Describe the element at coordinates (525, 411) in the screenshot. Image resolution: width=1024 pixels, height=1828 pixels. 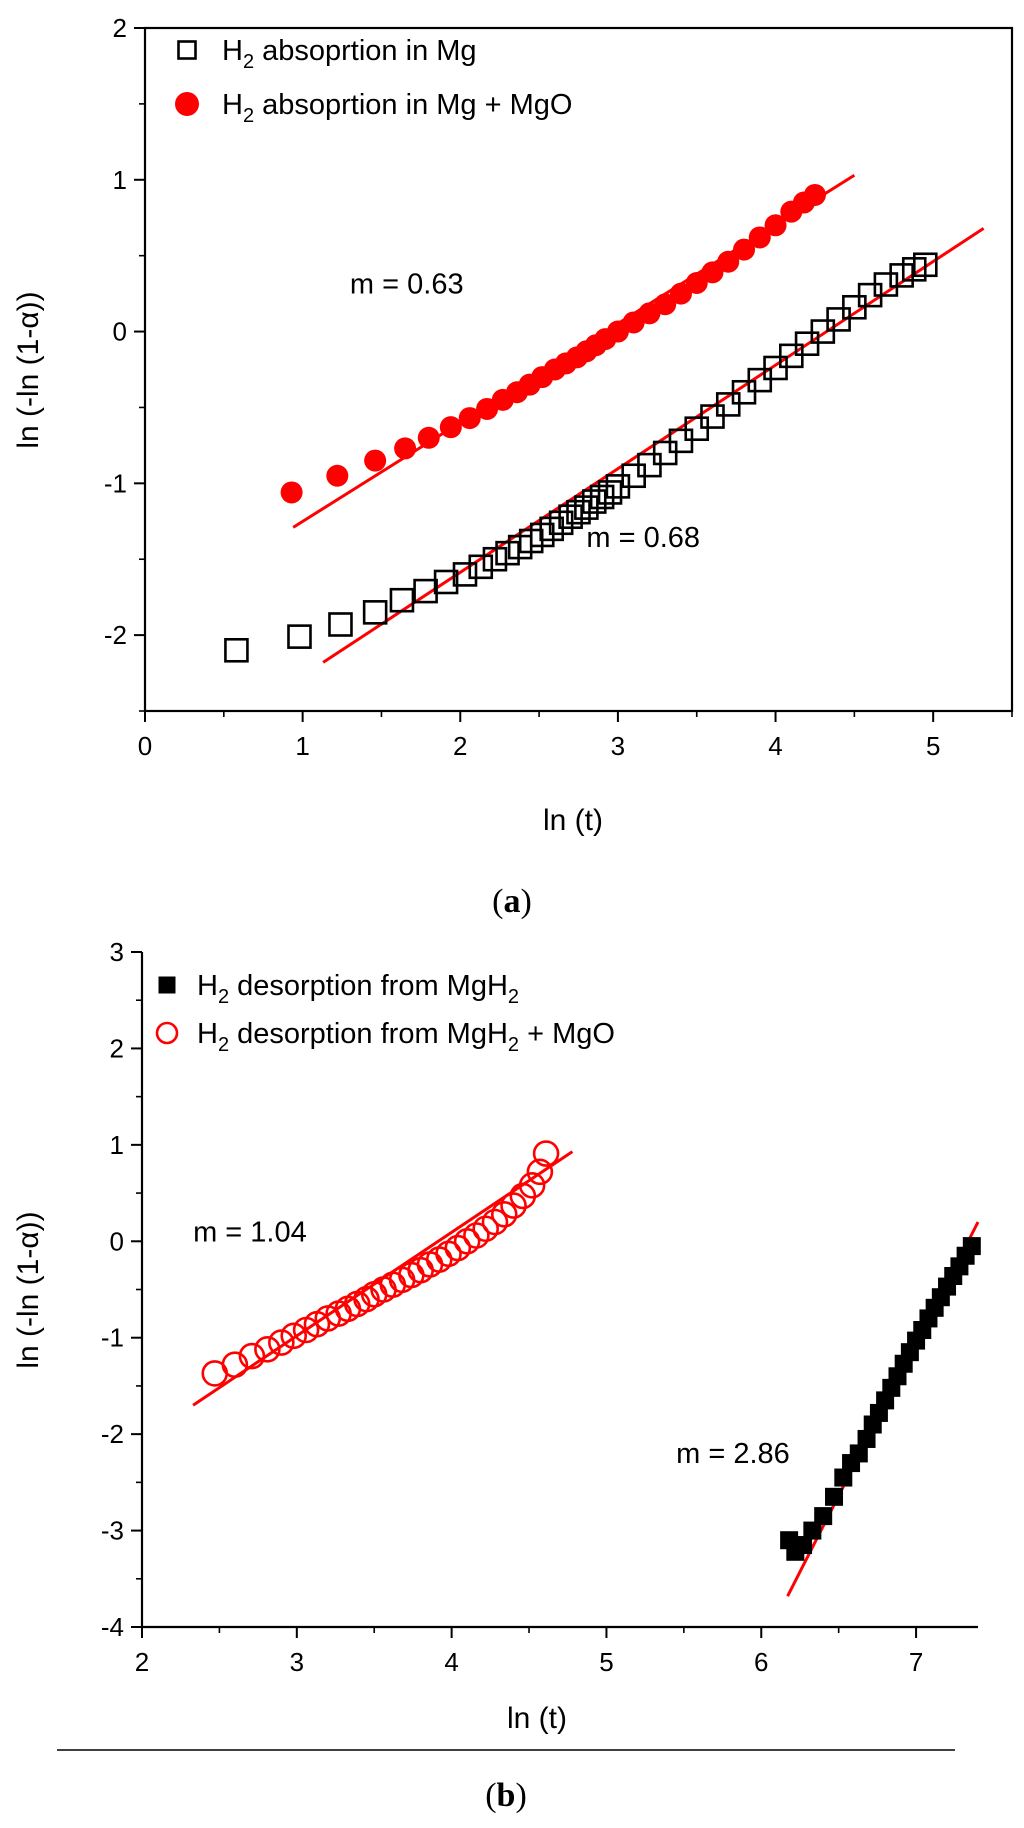
I see `annotations-a: m = 0.63 m = 0.68` at that location.